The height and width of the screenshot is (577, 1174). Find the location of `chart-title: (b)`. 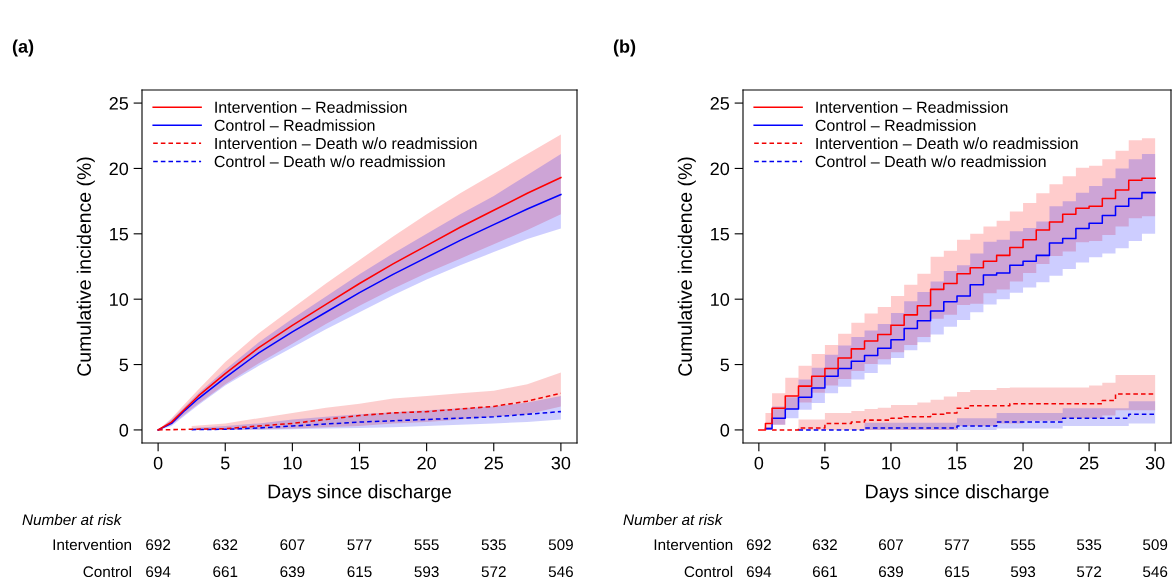

chart-title: (b) is located at coordinates (624, 48).